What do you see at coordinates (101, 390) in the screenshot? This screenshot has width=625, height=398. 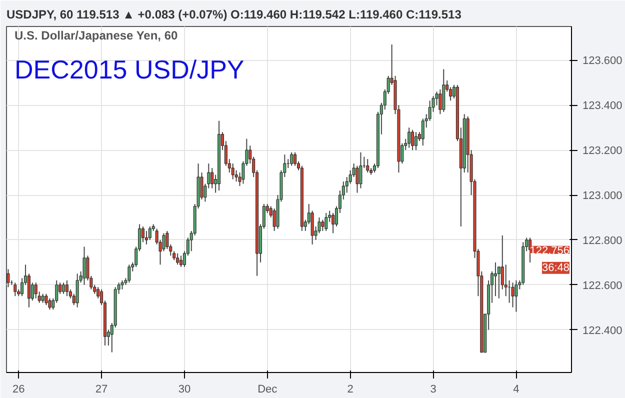 I see `x-tick-label: 27` at bounding box center [101, 390].